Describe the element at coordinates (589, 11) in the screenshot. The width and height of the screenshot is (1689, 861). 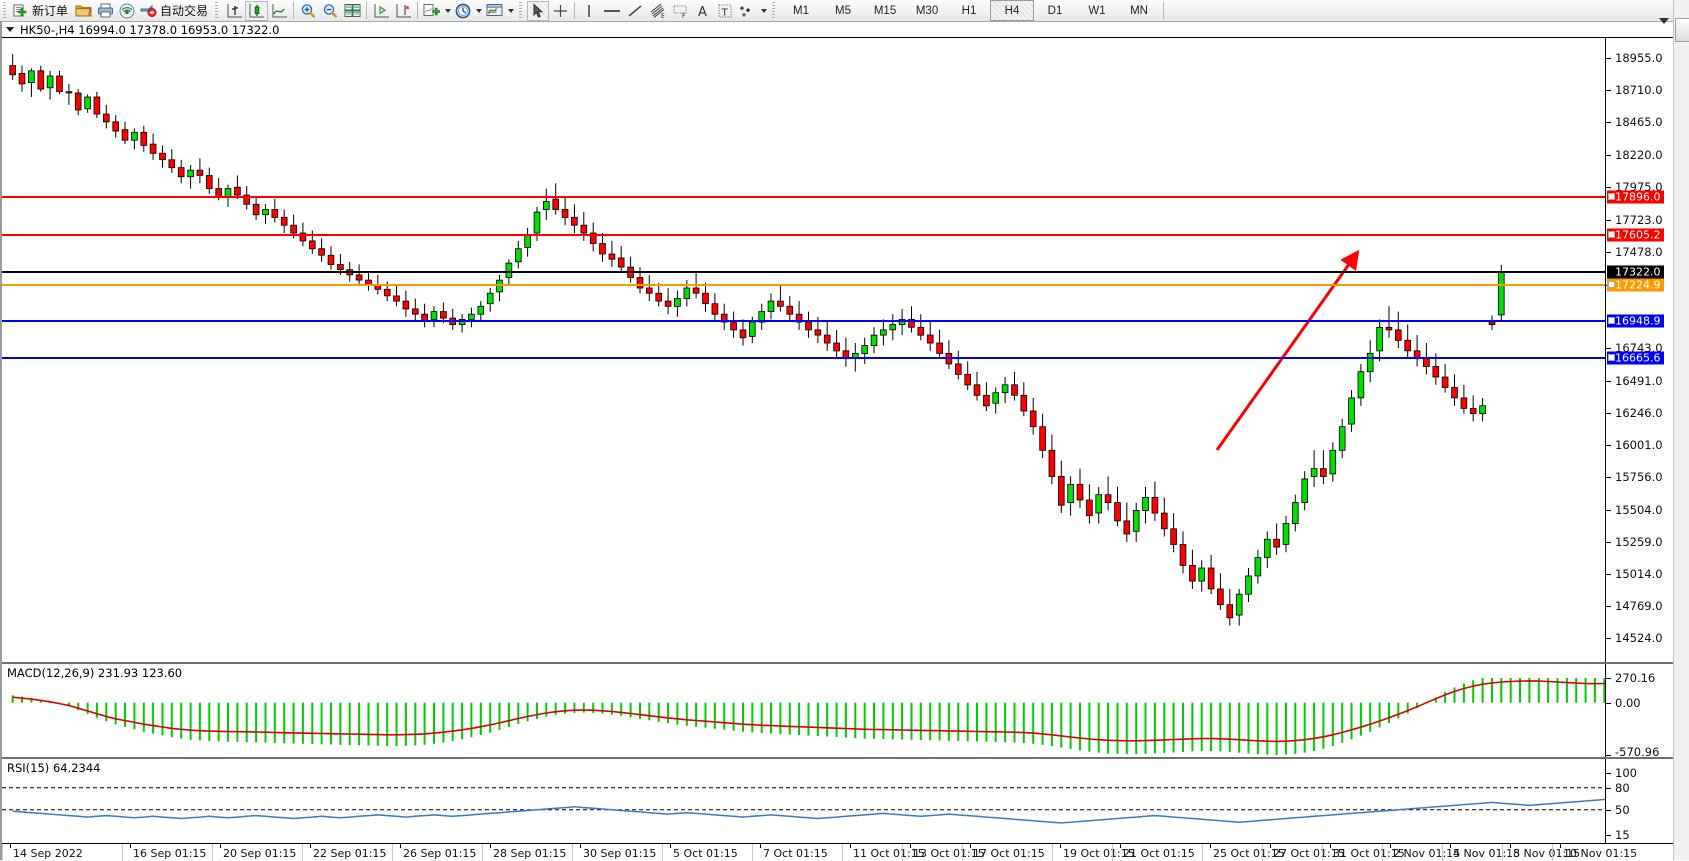
I see `vertical-line-button` at that location.